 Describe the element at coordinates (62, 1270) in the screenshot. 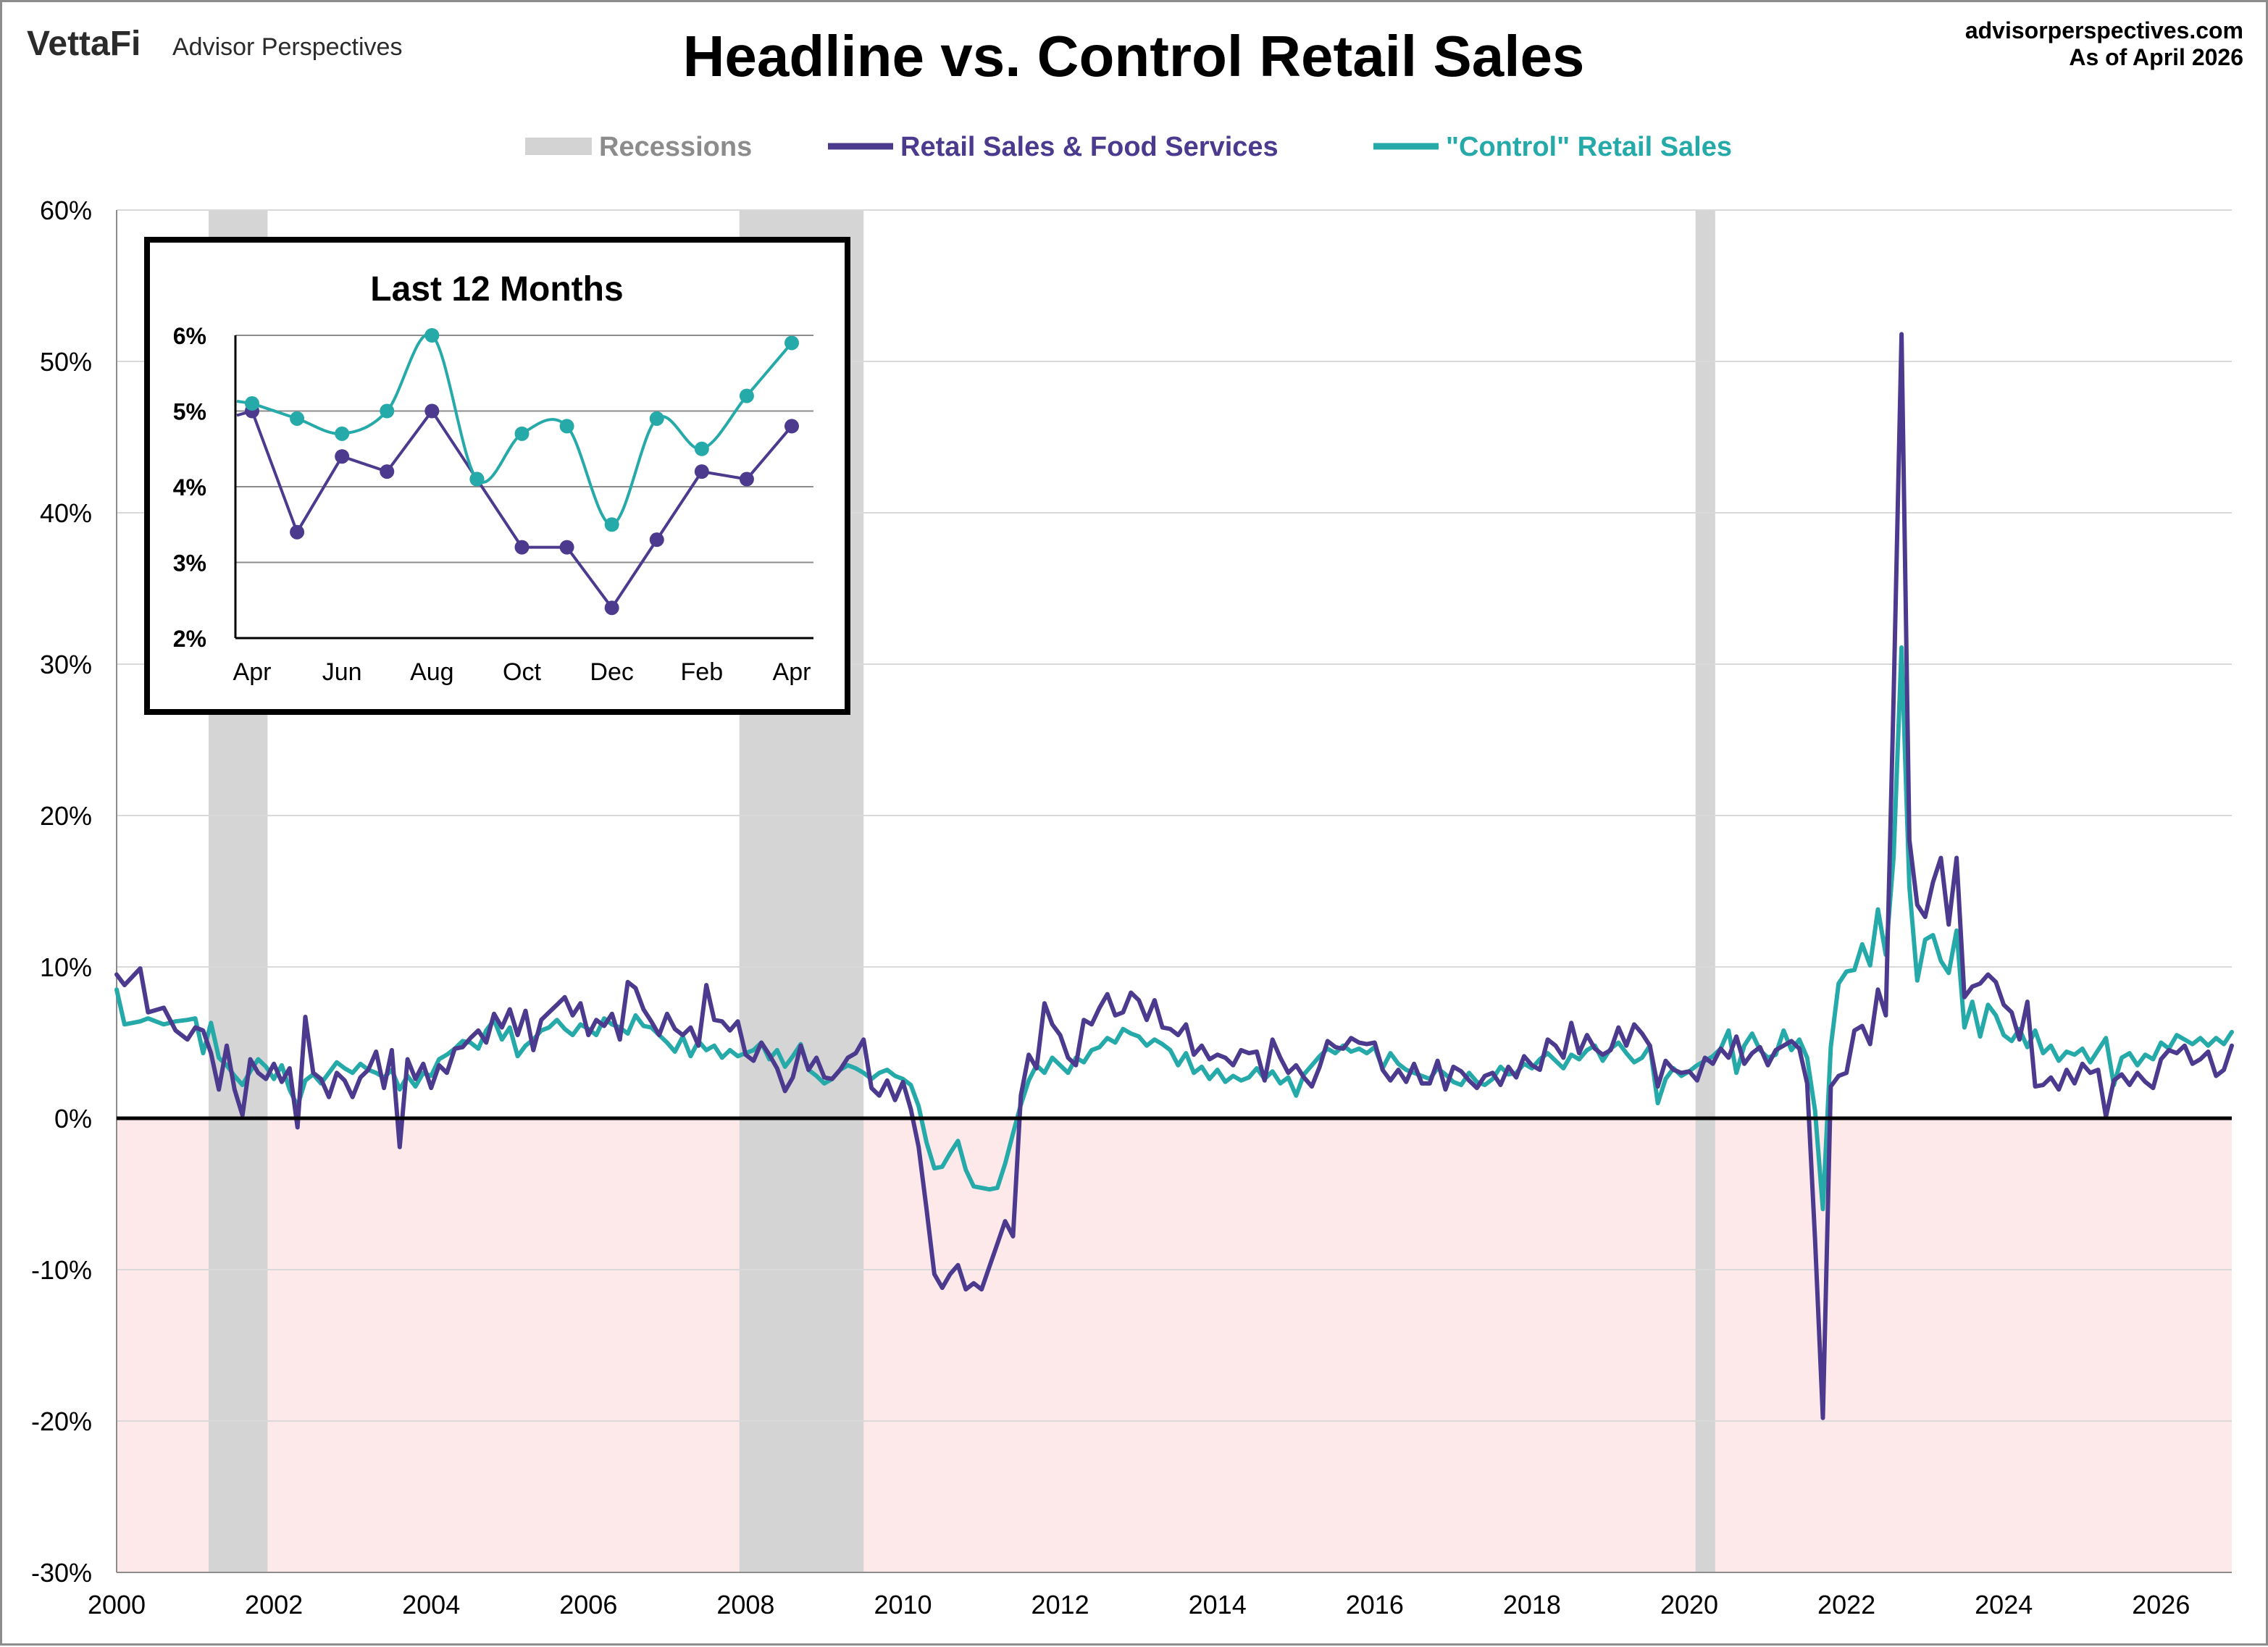

I see `y-tick-label: -10%` at that location.